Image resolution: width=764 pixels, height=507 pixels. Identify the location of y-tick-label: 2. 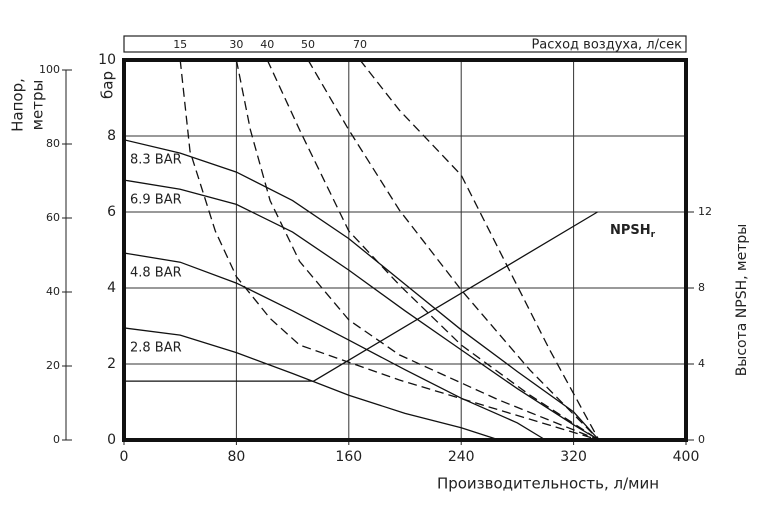
(111, 364).